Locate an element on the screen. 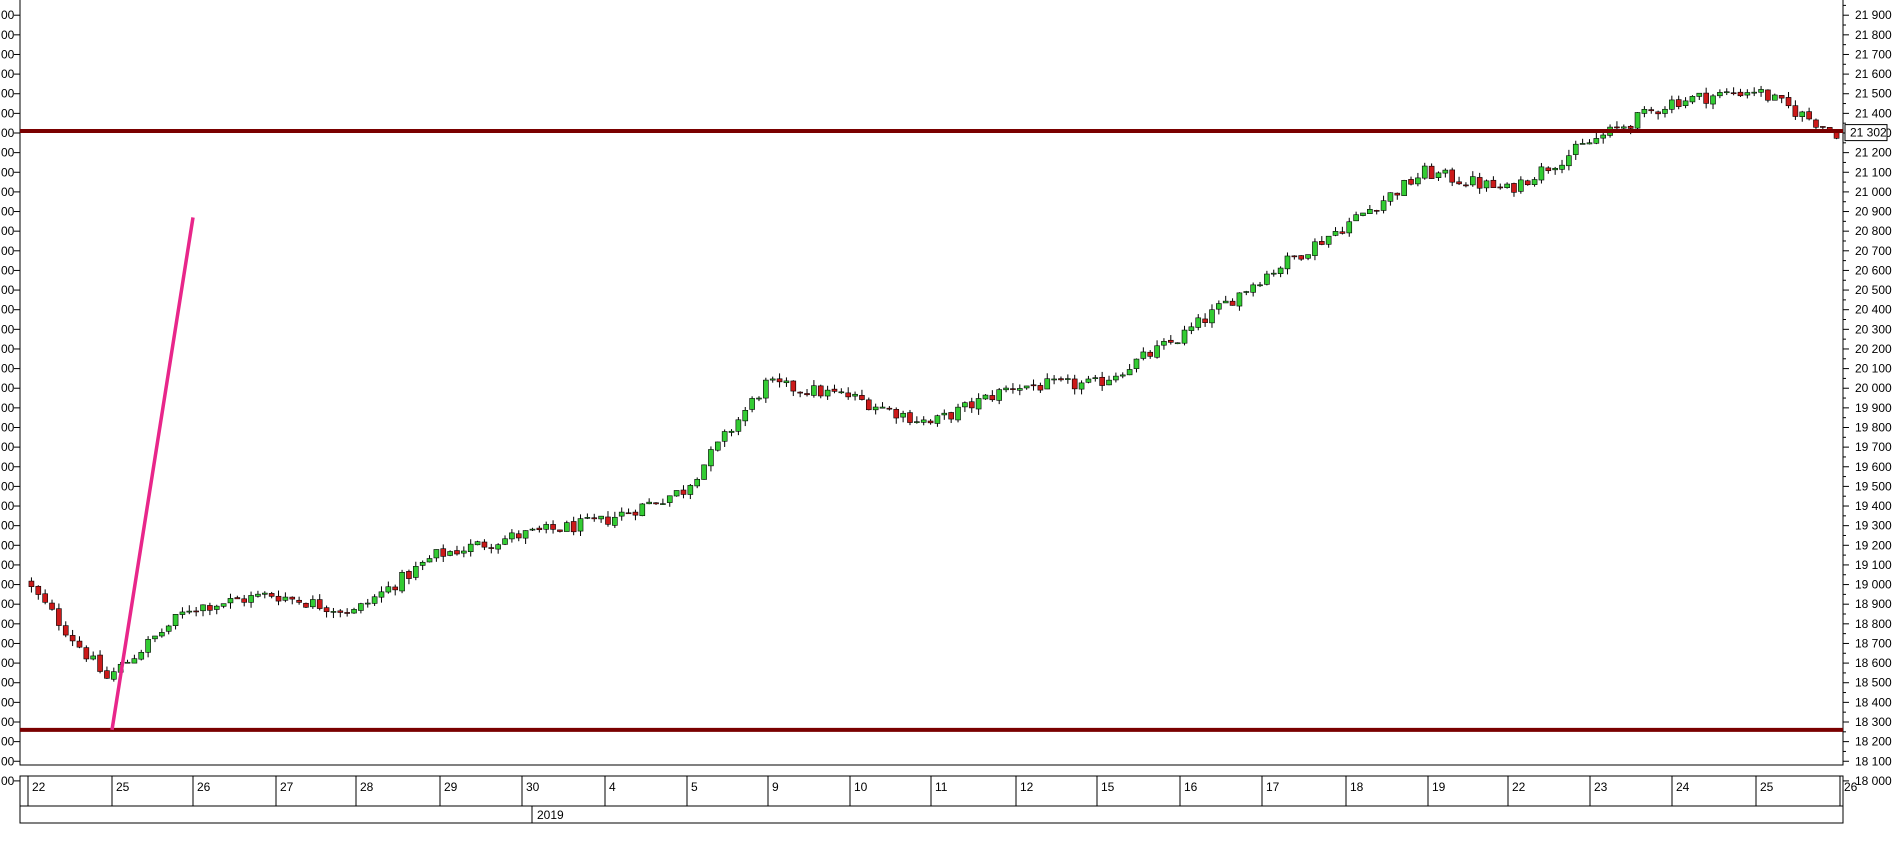 Image resolution: width=1897 pixels, height=841 pixels. y-tick-label: 20 900 is located at coordinates (1873, 212).